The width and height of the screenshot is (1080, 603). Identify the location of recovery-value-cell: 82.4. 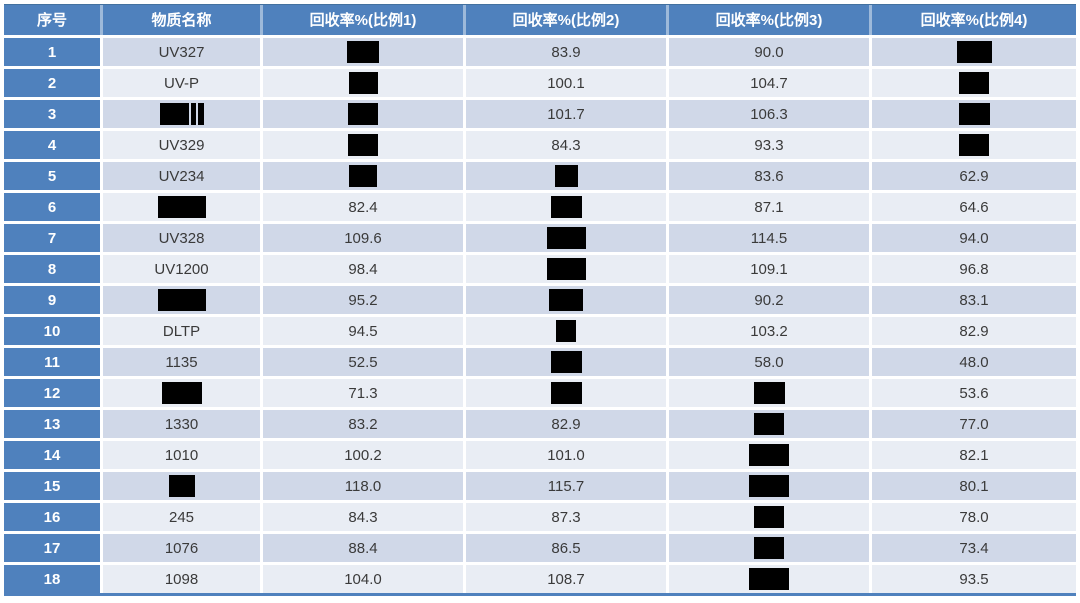
(363, 207).